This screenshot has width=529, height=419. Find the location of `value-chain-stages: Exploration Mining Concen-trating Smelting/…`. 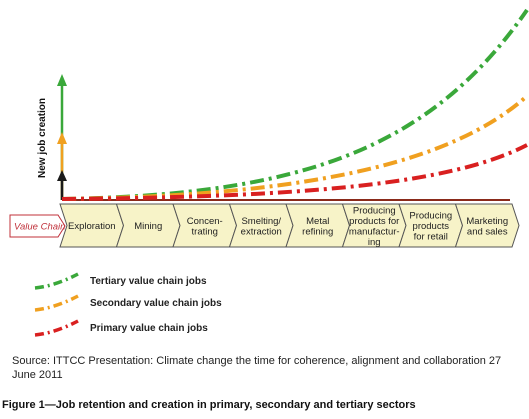

value-chain-stages: Exploration Mining Concen-trating Smelting/… is located at coordinates (289, 225).